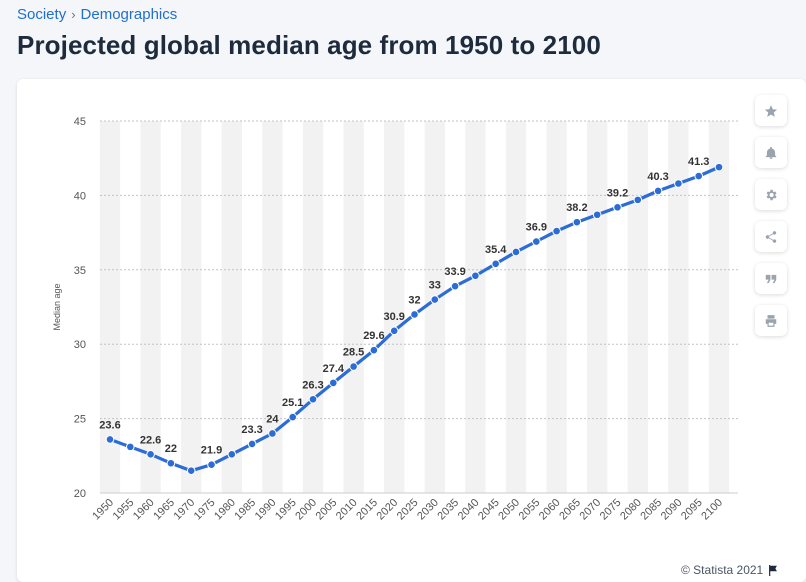 The image size is (806, 582). Describe the element at coordinates (272, 419) in the screenshot. I see `data-label: 24` at that location.